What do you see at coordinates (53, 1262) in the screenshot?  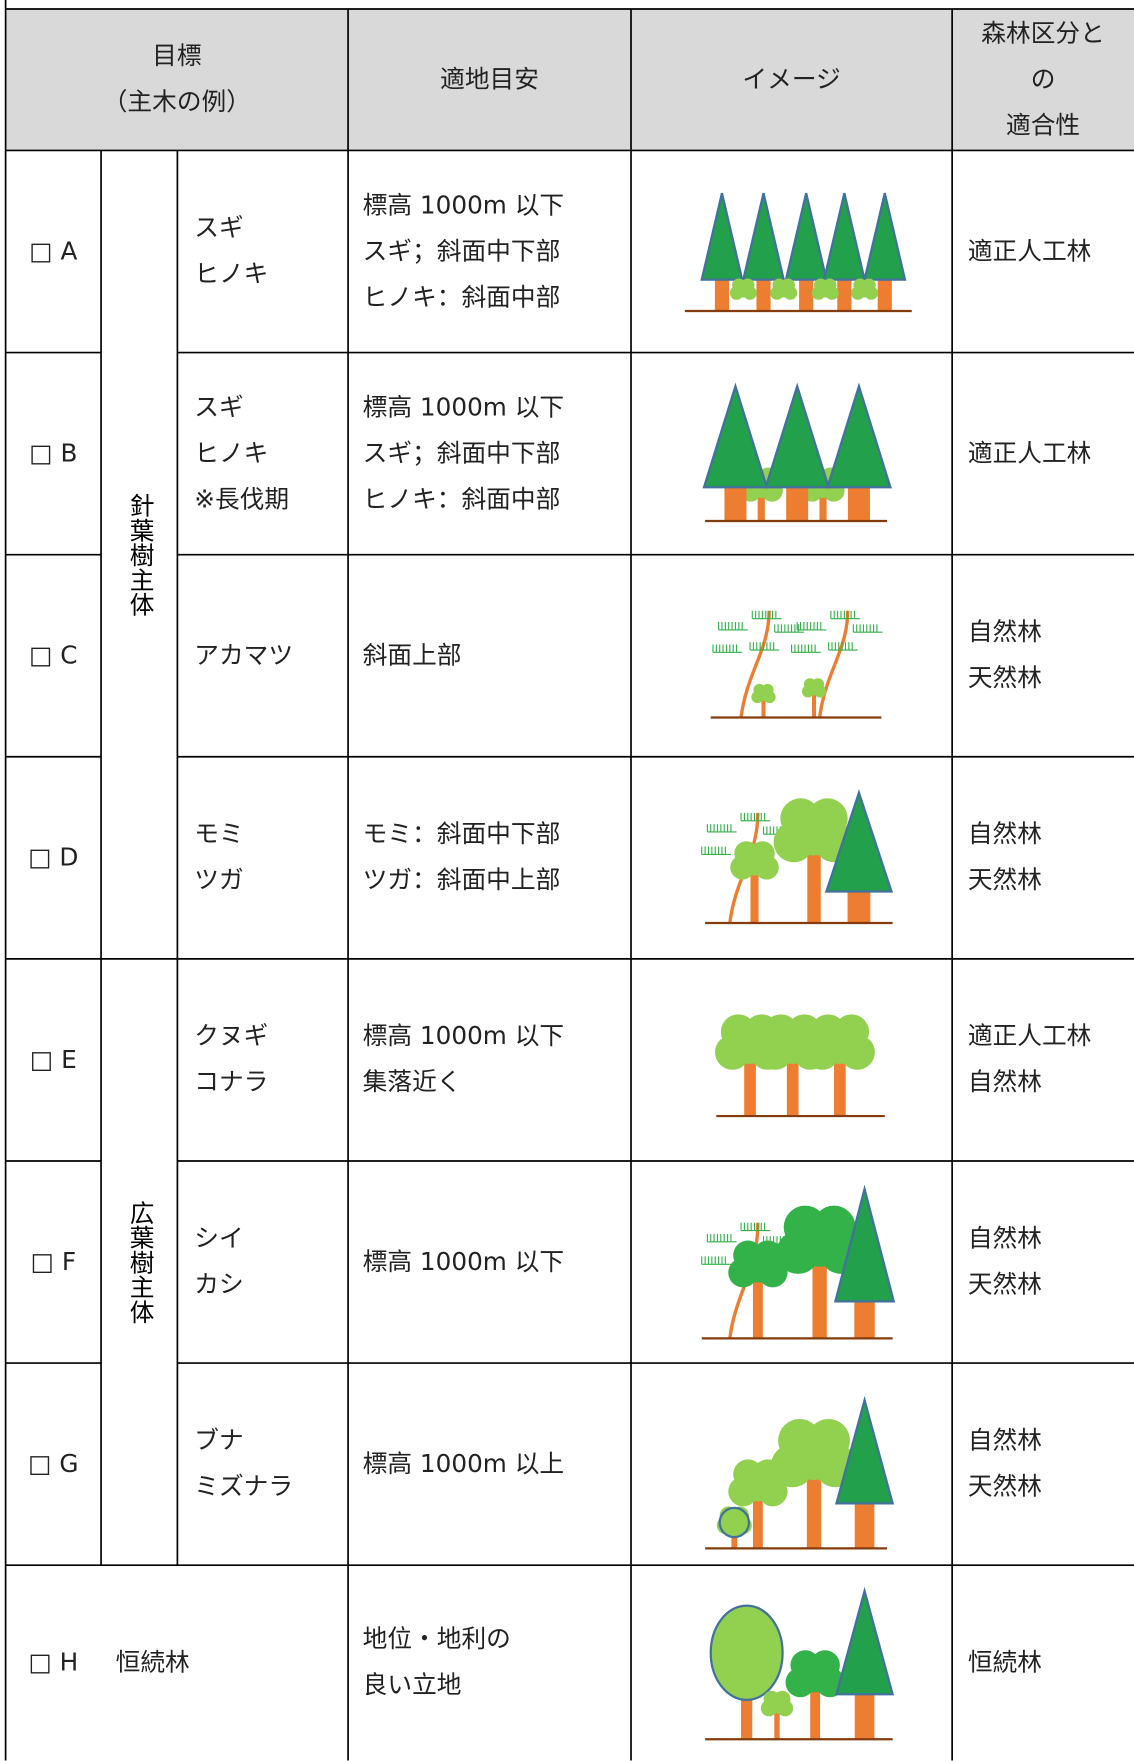 I see `cell-text: □ F` at bounding box center [53, 1262].